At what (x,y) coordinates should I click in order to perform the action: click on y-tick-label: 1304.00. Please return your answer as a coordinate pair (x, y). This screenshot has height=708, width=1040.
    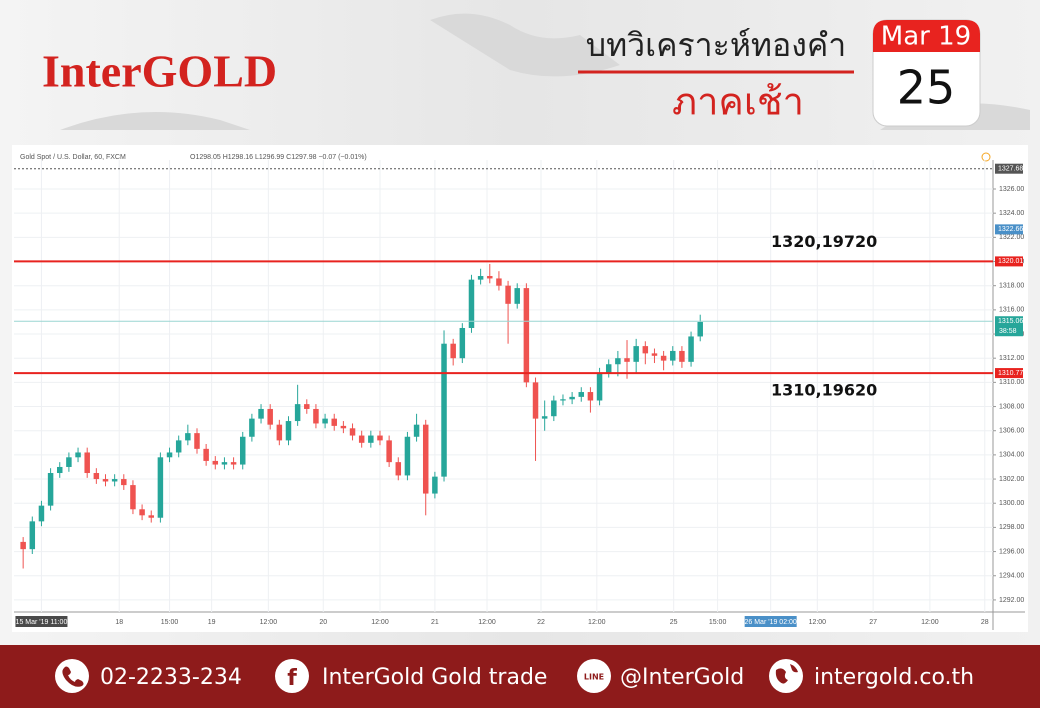
    Looking at the image, I should click on (1011, 455).